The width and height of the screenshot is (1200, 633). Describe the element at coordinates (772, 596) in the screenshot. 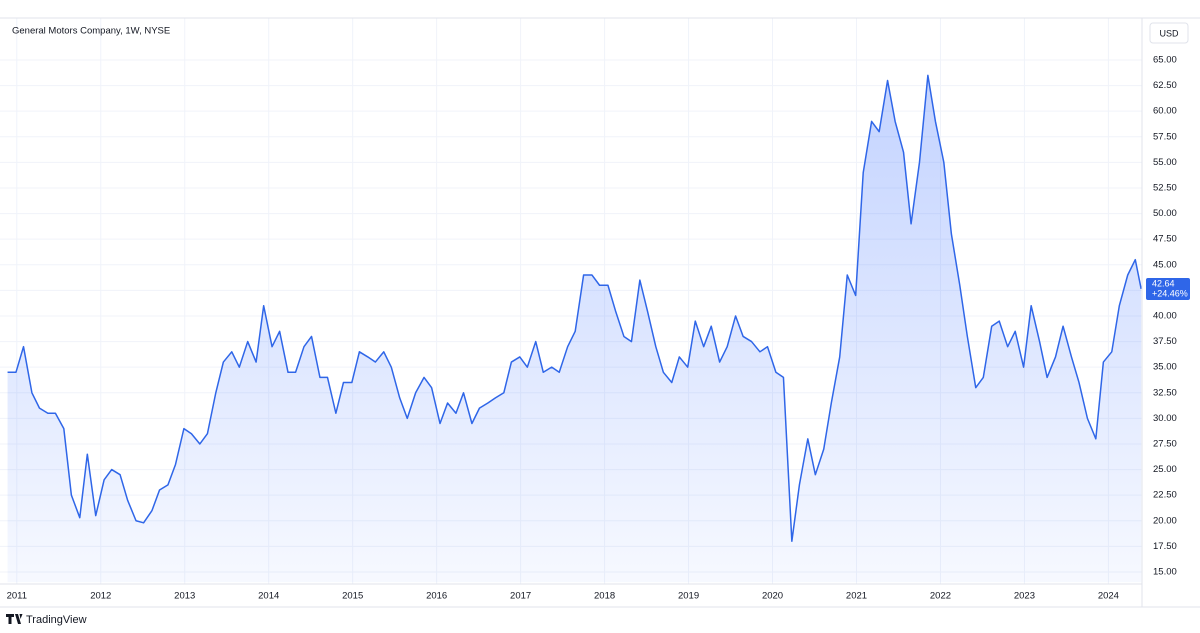

I see `x-tick-label: 2020` at that location.